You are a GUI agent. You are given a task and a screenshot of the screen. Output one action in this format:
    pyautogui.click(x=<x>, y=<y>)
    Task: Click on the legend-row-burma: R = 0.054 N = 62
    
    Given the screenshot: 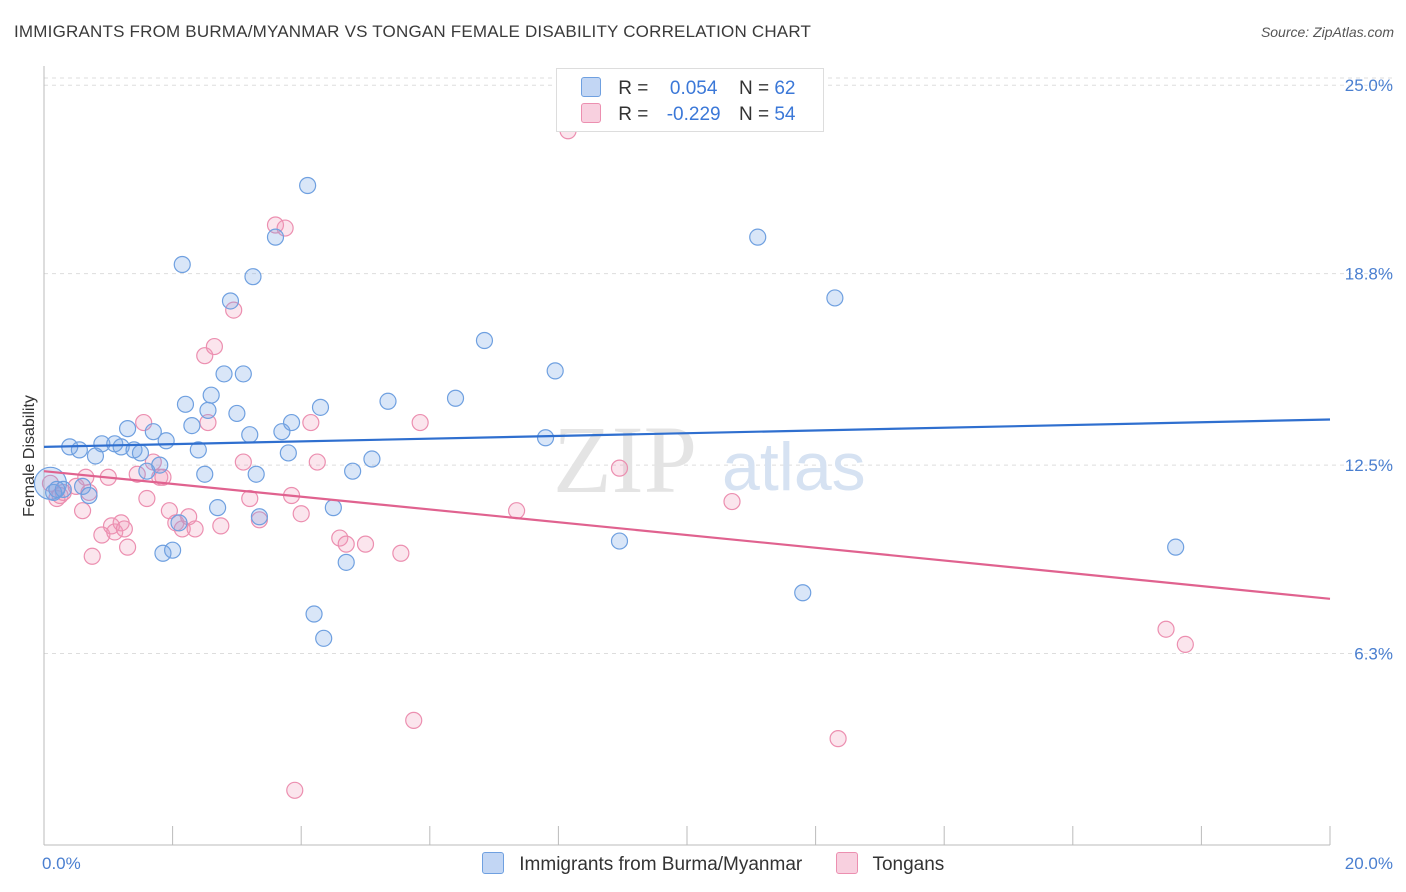 What is the action you would take?
    pyautogui.click(x=688, y=89)
    